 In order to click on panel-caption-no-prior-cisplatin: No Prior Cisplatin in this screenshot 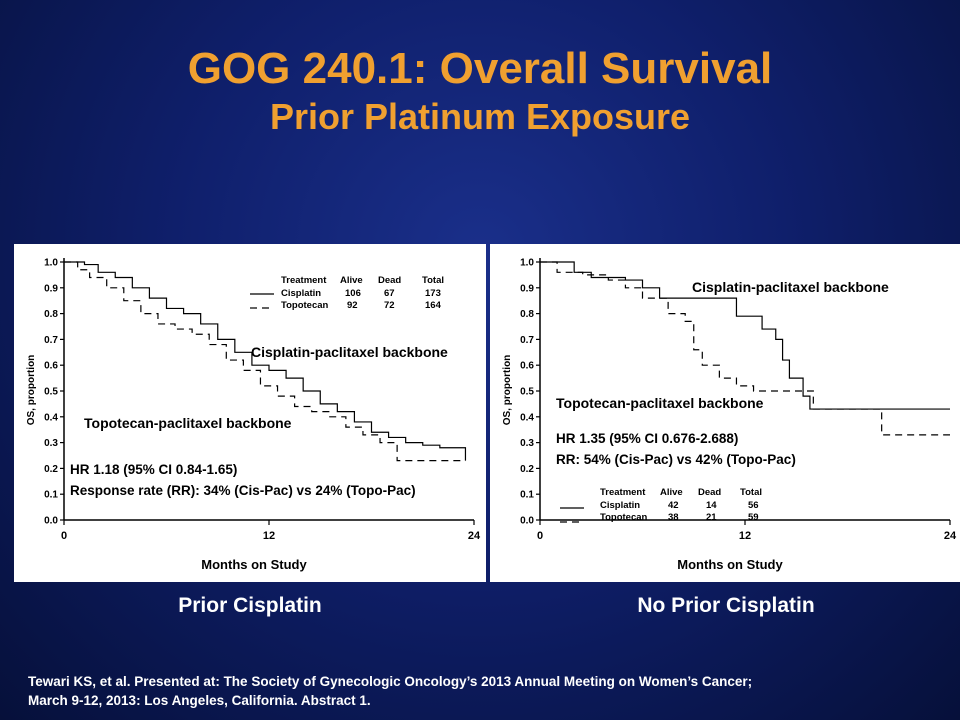, I will do `click(726, 605)`.